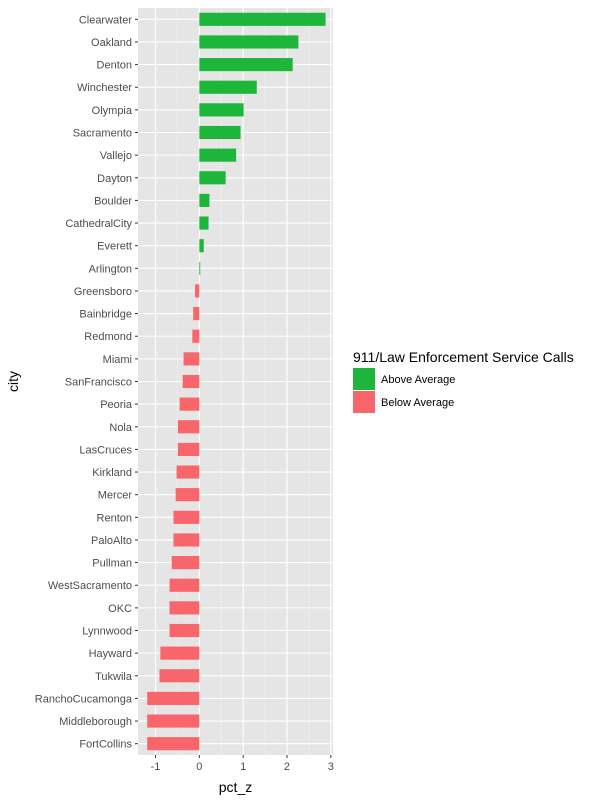 This screenshot has height=800, width=600. What do you see at coordinates (84, 699) in the screenshot?
I see `y-tick-label: RanchoCucamonga` at bounding box center [84, 699].